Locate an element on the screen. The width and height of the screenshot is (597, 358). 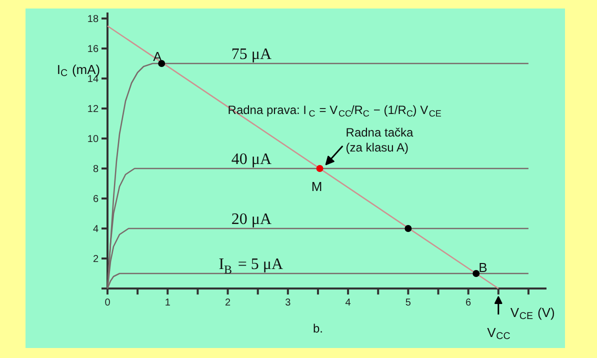
annotation: M is located at coordinates (316, 186).